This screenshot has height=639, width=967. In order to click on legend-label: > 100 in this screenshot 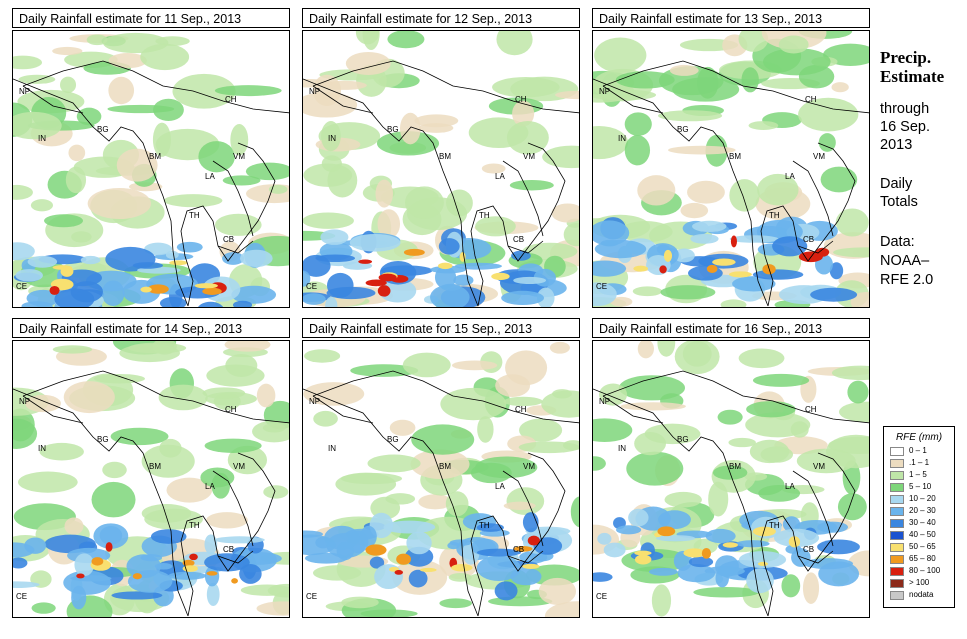, I will do `click(919, 582)`.